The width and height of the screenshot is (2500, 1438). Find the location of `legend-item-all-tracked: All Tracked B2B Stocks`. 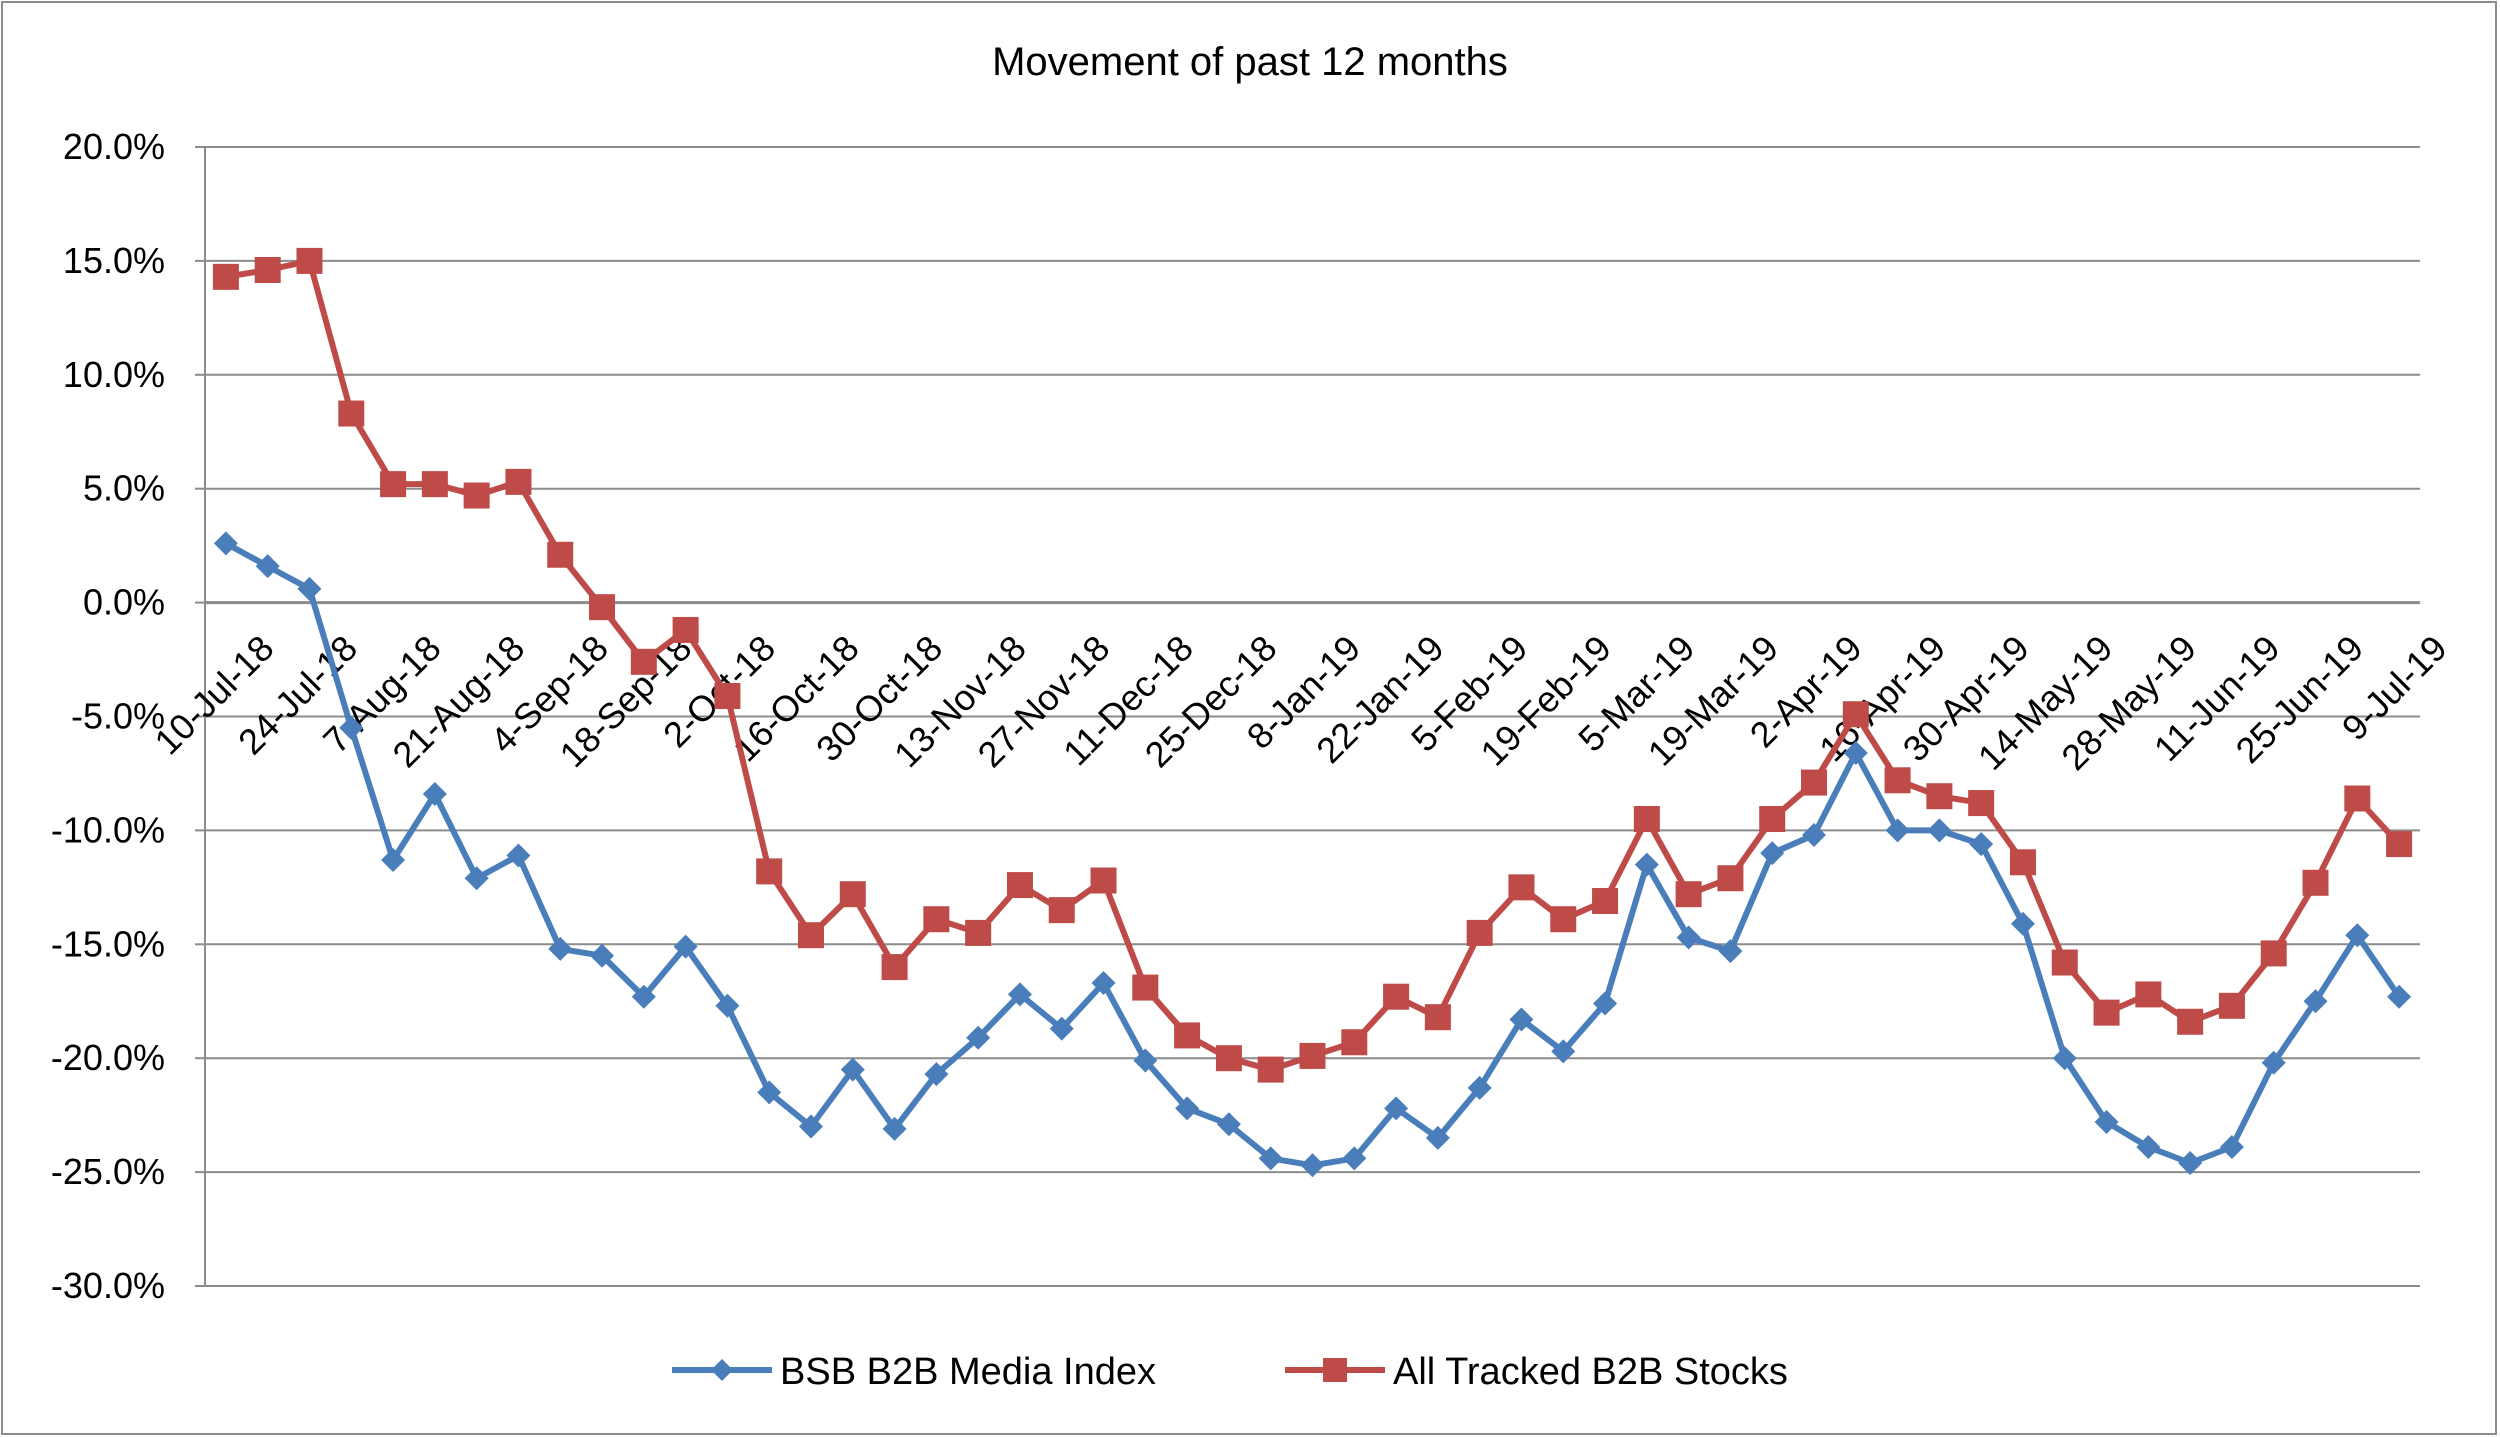

legend-item-all-tracked: All Tracked B2B Stocks is located at coordinates (1536, 1372).